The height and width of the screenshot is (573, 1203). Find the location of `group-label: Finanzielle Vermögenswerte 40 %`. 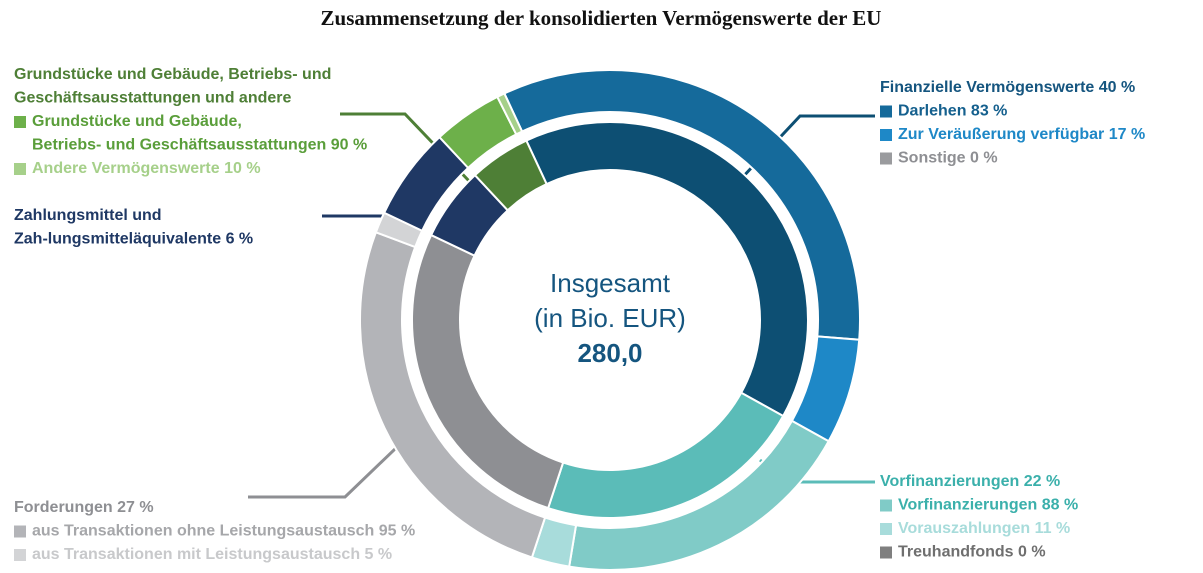

group-label: Finanzielle Vermögenswerte 40 % is located at coordinates (1007, 87).